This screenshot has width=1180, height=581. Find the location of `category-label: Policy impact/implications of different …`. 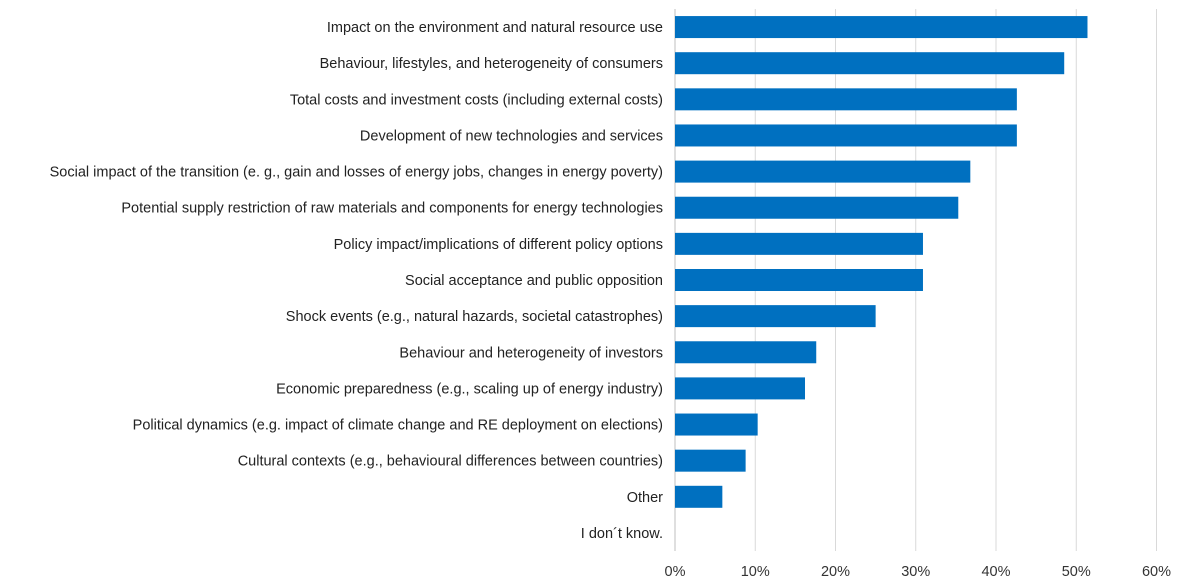

category-label: Policy impact/implications of different … is located at coordinates (498, 245).